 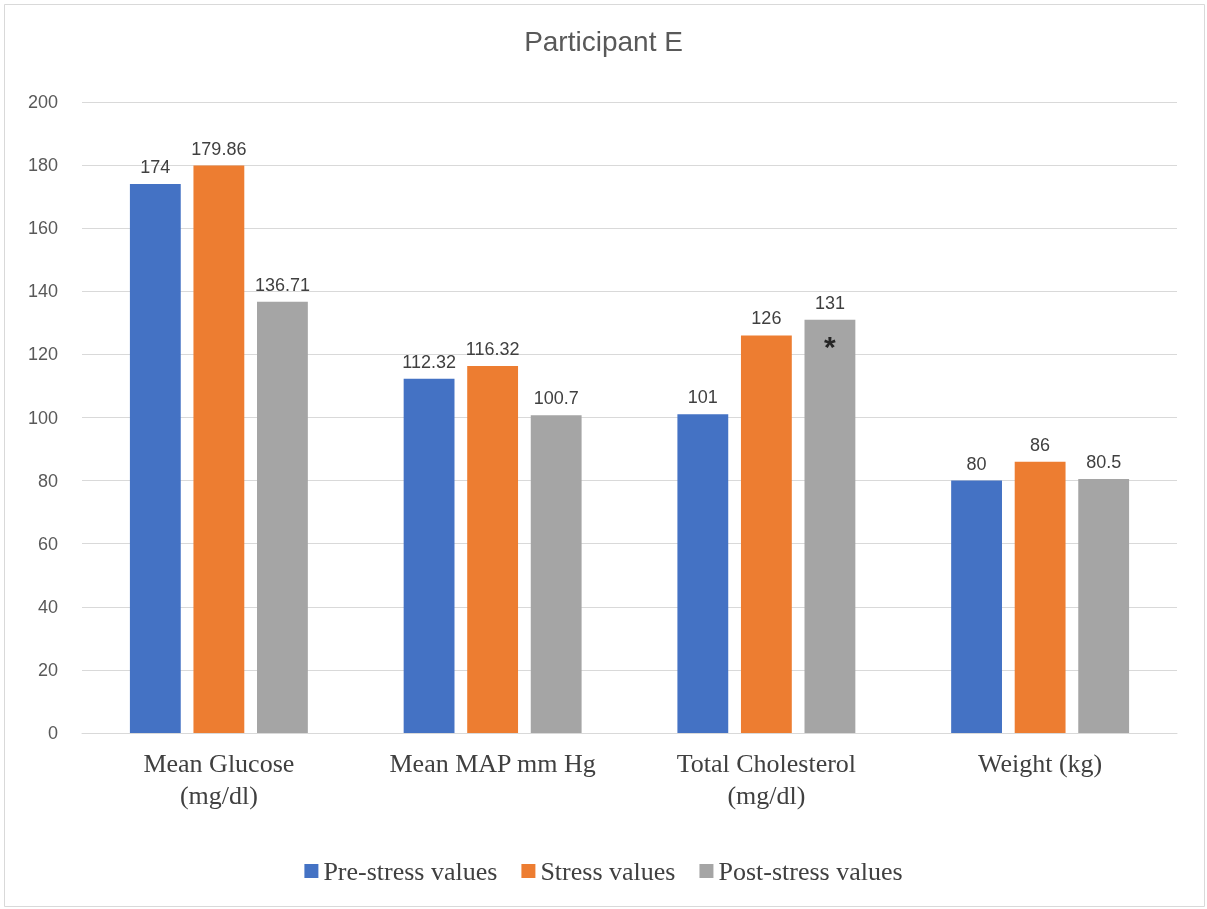 I want to click on y-tick-label: 20, so click(x=47, y=669).